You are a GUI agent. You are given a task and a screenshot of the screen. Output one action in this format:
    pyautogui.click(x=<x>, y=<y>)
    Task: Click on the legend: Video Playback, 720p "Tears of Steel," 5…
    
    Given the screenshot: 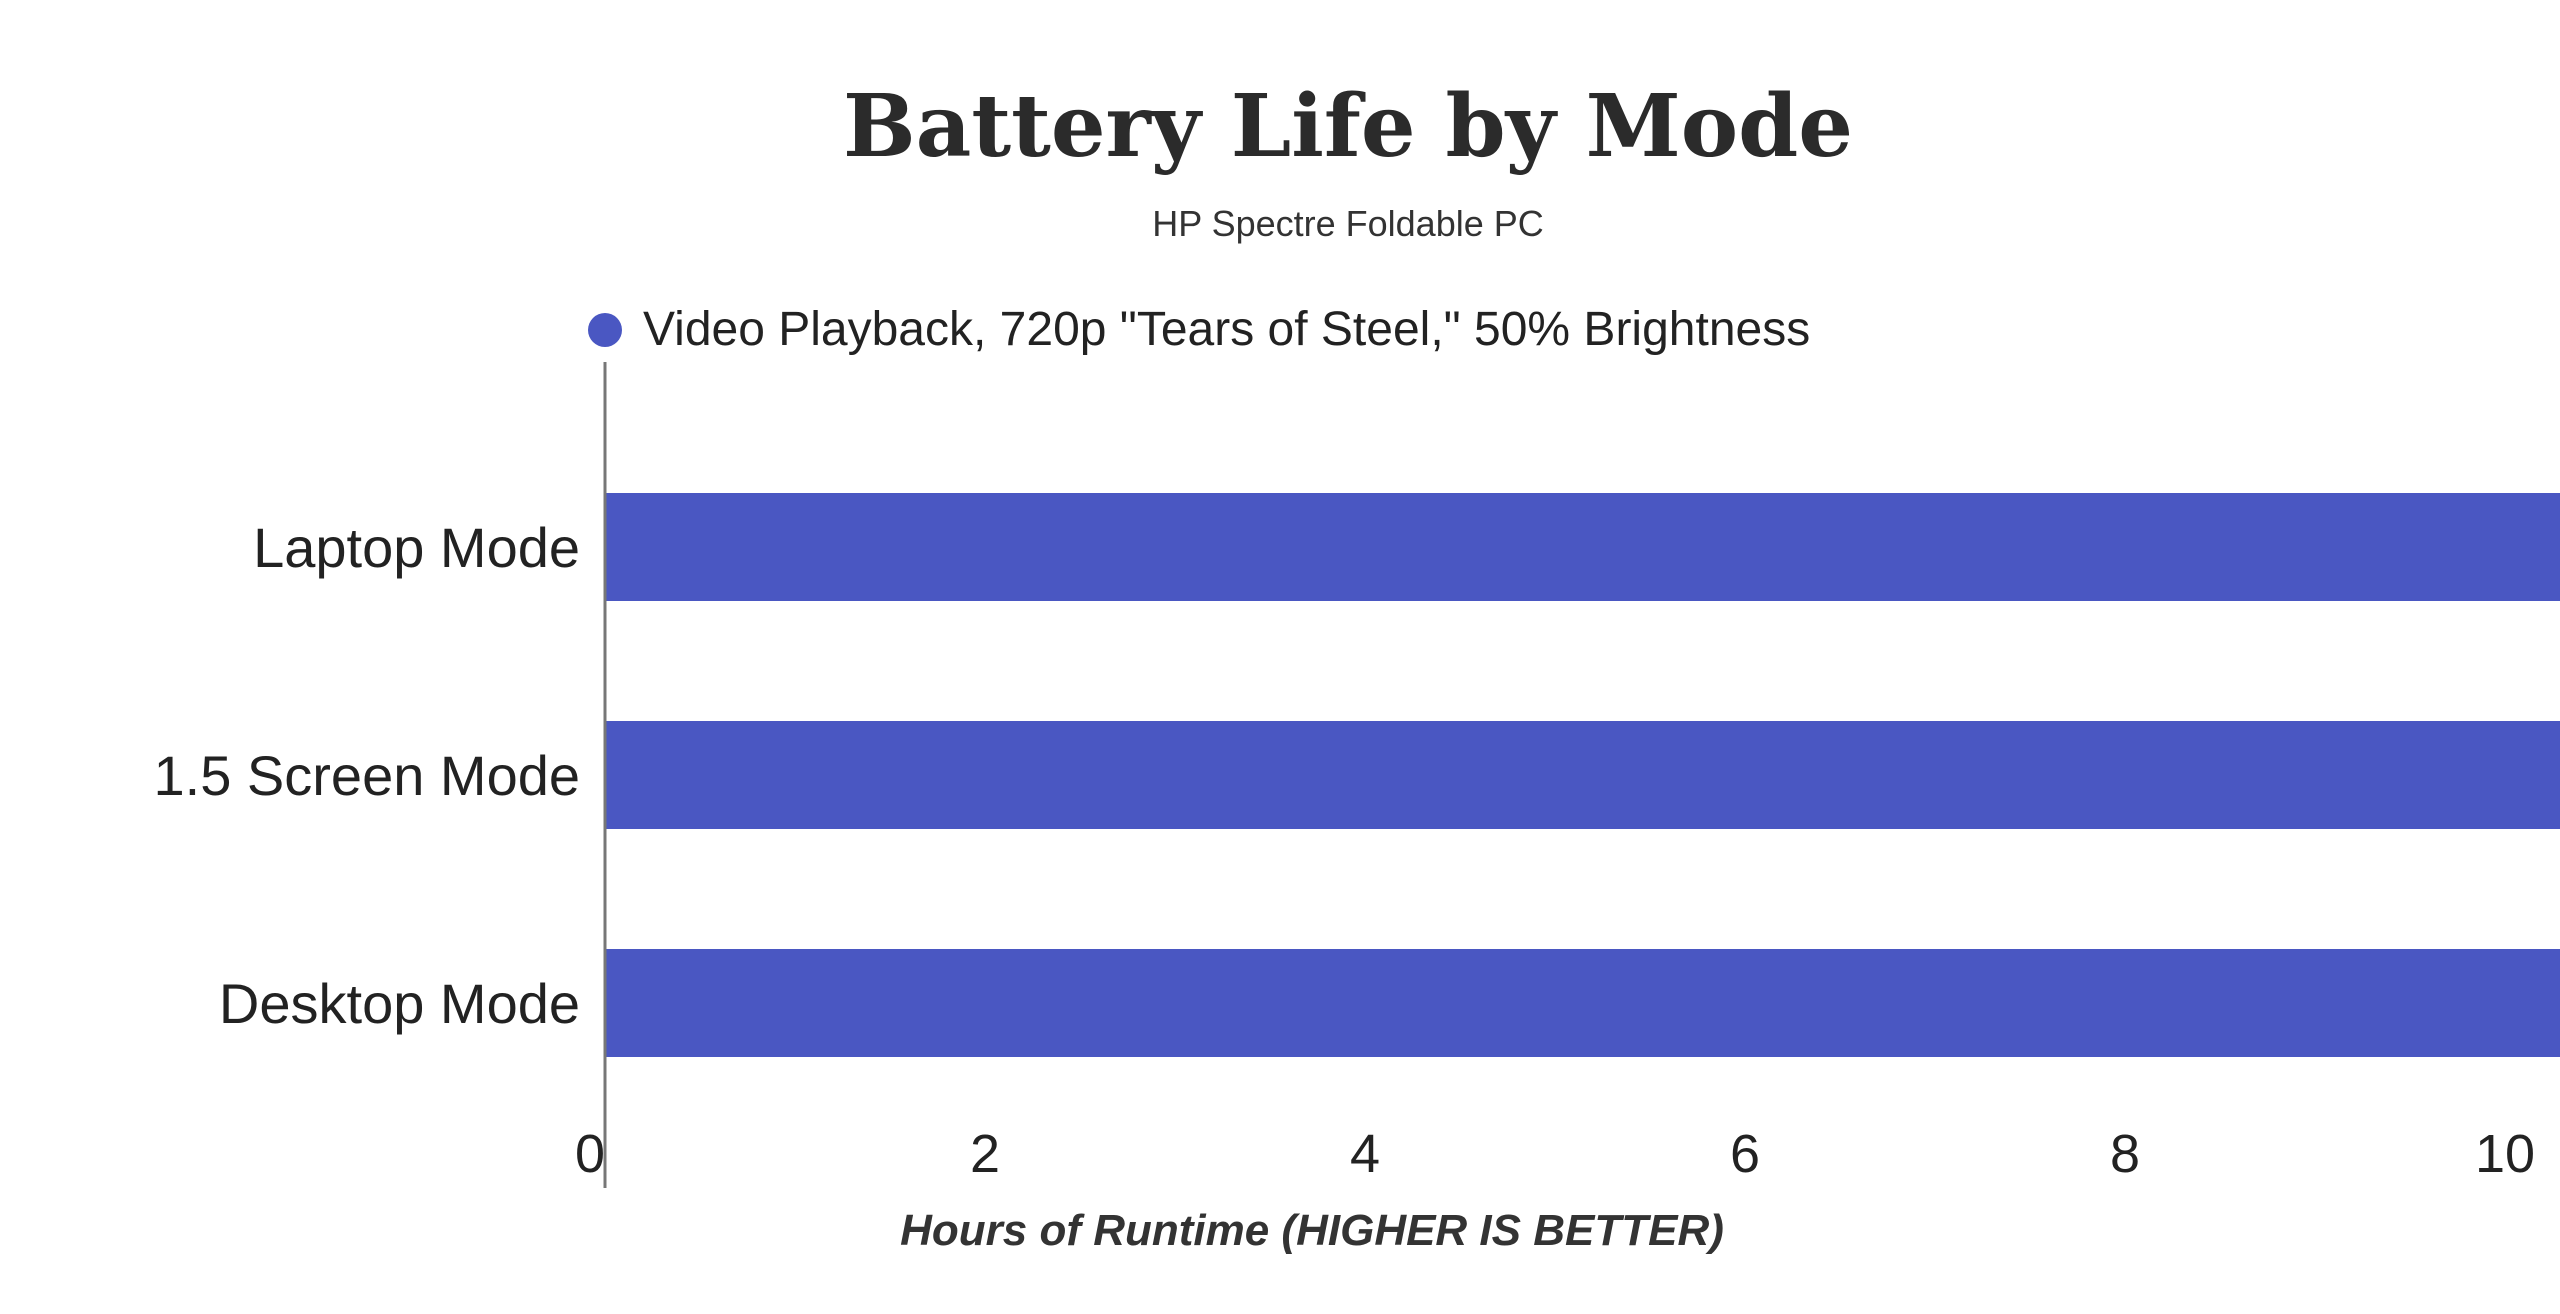 What is the action you would take?
    pyautogui.click(x=1199, y=329)
    